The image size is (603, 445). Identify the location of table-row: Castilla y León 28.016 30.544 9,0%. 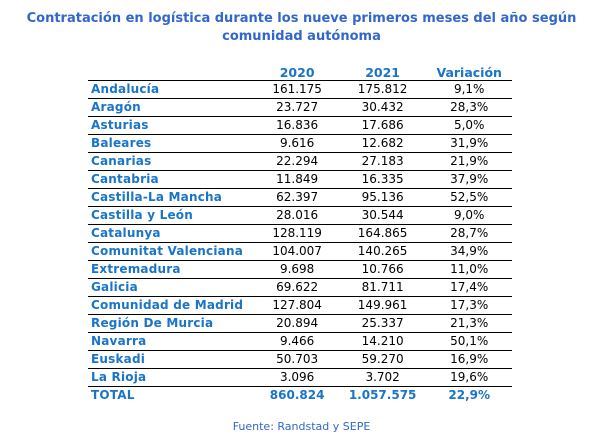
(300, 215).